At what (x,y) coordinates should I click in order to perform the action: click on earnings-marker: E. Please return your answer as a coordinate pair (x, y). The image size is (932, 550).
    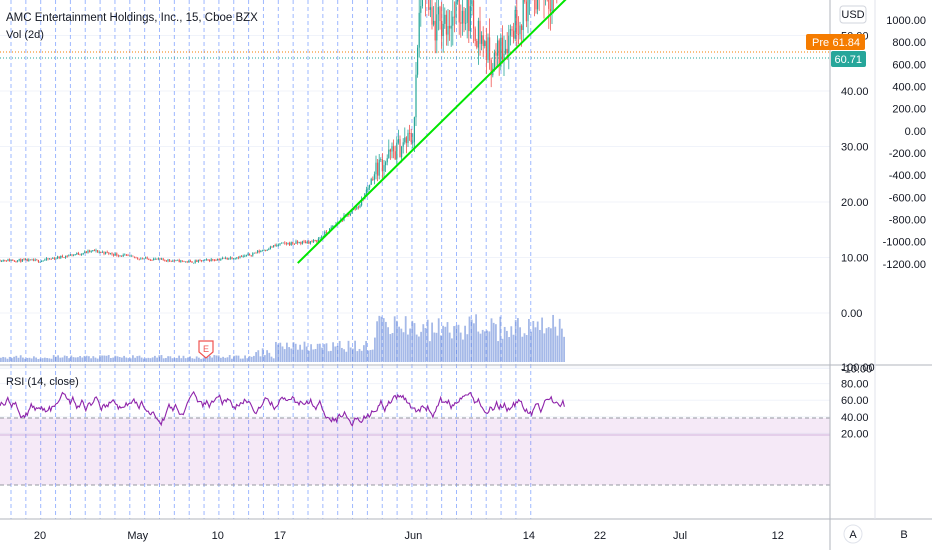
    Looking at the image, I should click on (206, 349).